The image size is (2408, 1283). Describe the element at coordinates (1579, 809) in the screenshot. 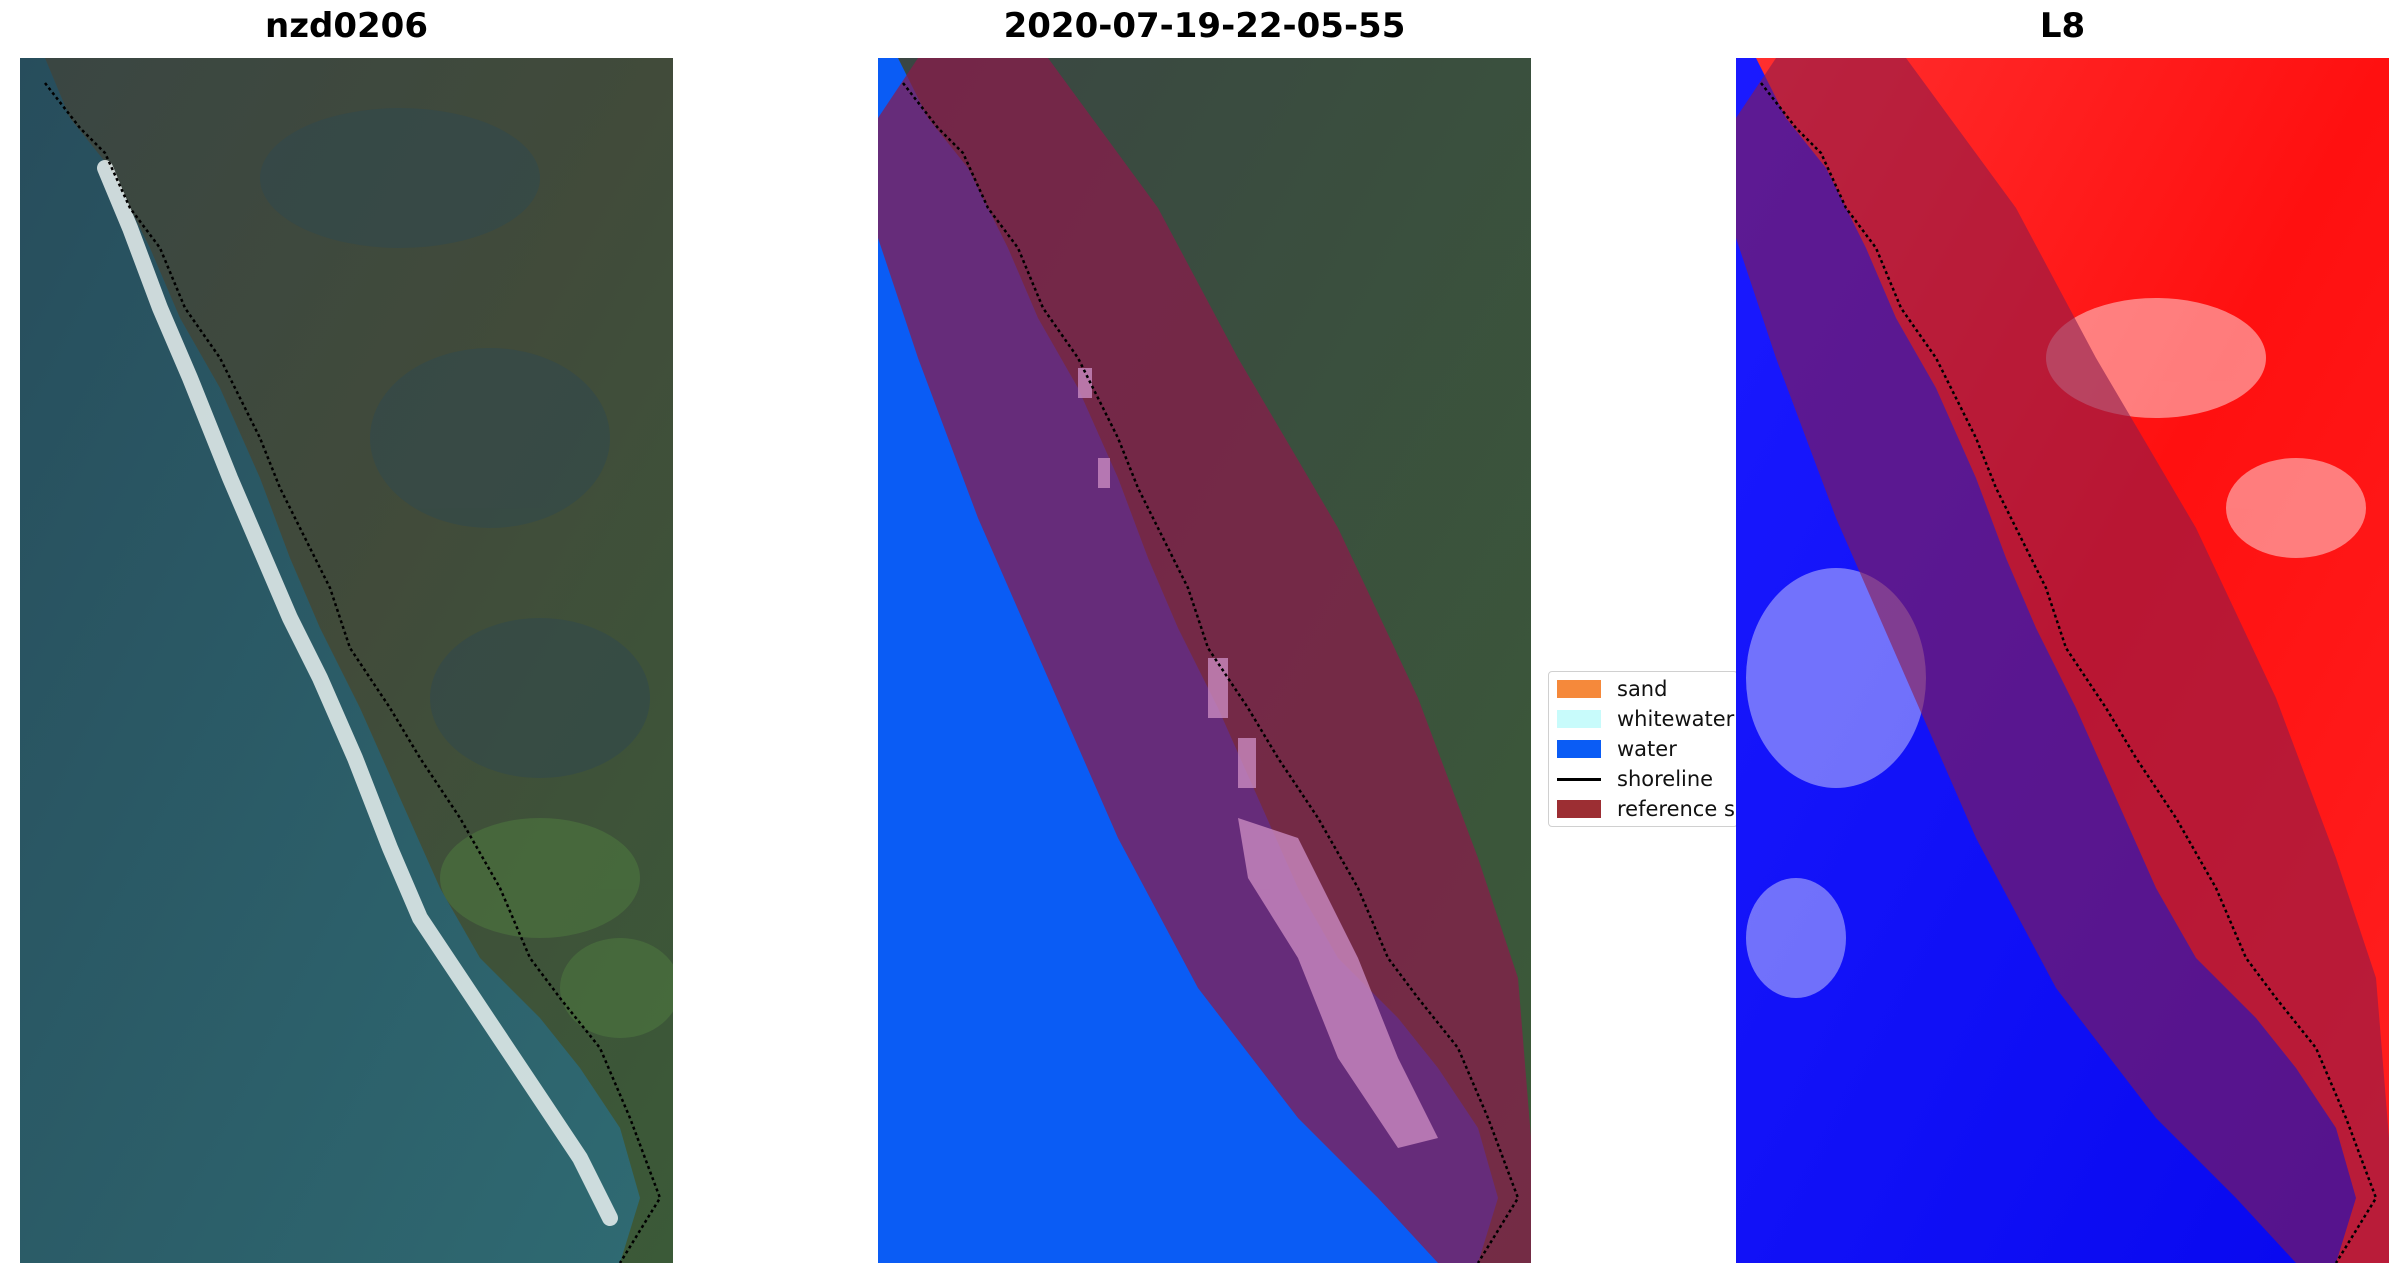

I see `reference-shoreline-swatch` at that location.